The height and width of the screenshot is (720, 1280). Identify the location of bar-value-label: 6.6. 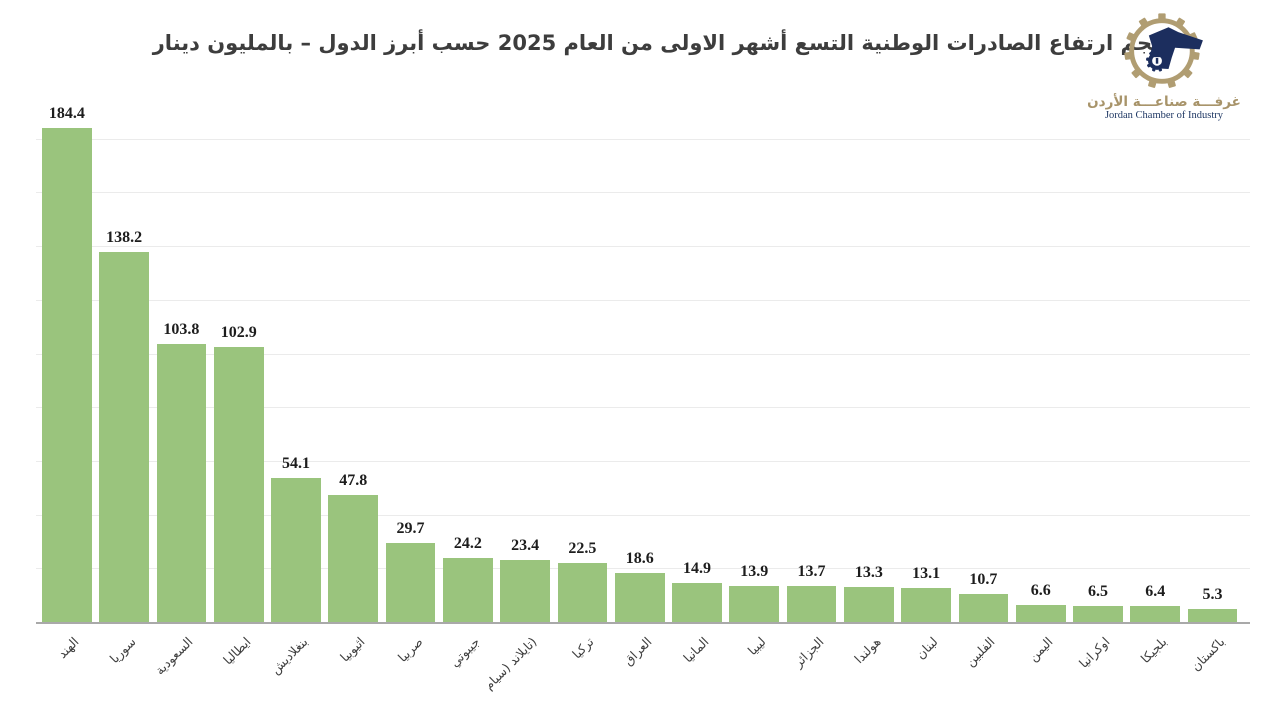
(1040, 591).